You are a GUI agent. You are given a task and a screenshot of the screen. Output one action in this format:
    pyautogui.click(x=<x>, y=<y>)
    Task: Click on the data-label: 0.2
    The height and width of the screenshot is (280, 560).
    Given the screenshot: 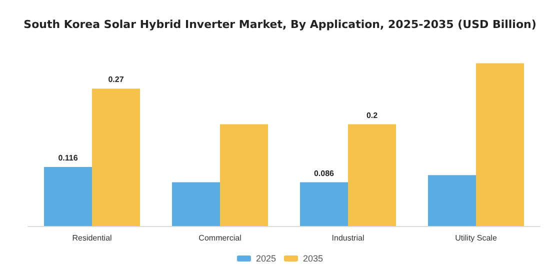 What is the action you would take?
    pyautogui.click(x=372, y=115)
    